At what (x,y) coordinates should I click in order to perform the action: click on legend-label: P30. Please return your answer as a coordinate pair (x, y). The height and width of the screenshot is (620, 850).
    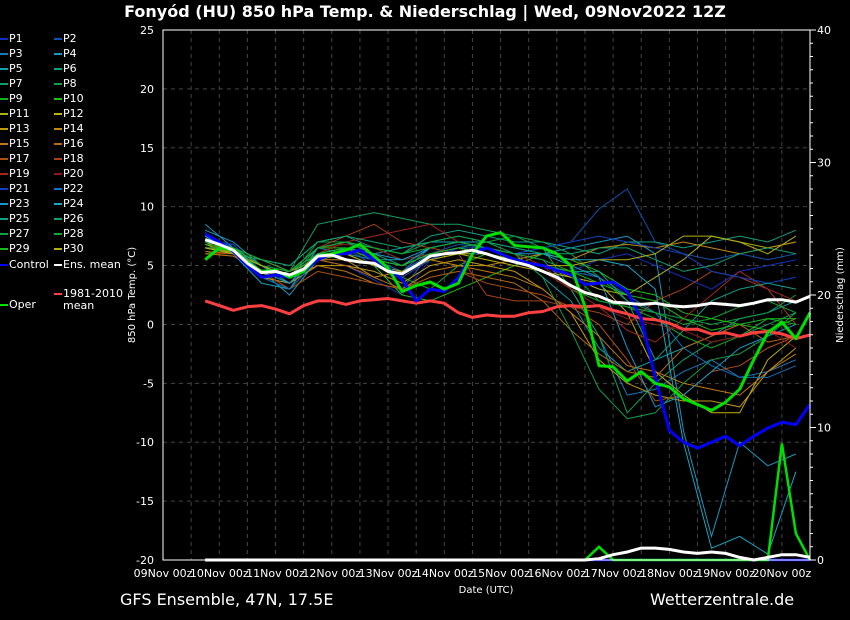
    Looking at the image, I should click on (73, 248).